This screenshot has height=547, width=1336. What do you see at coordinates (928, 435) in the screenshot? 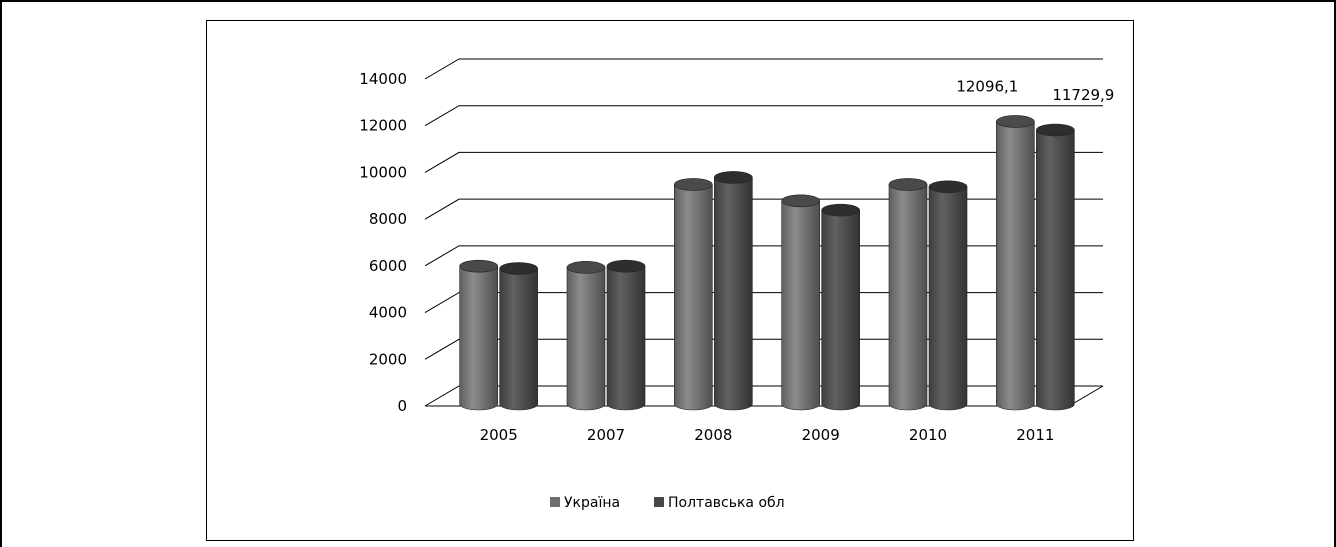
I see `x-tick-label: 2010` at bounding box center [928, 435].